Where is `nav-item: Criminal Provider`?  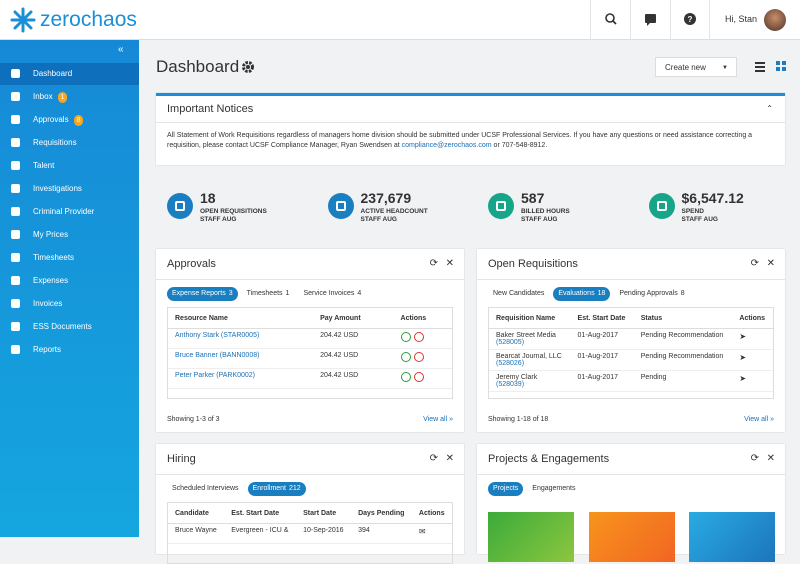 nav-item: Criminal Provider is located at coordinates (69, 212).